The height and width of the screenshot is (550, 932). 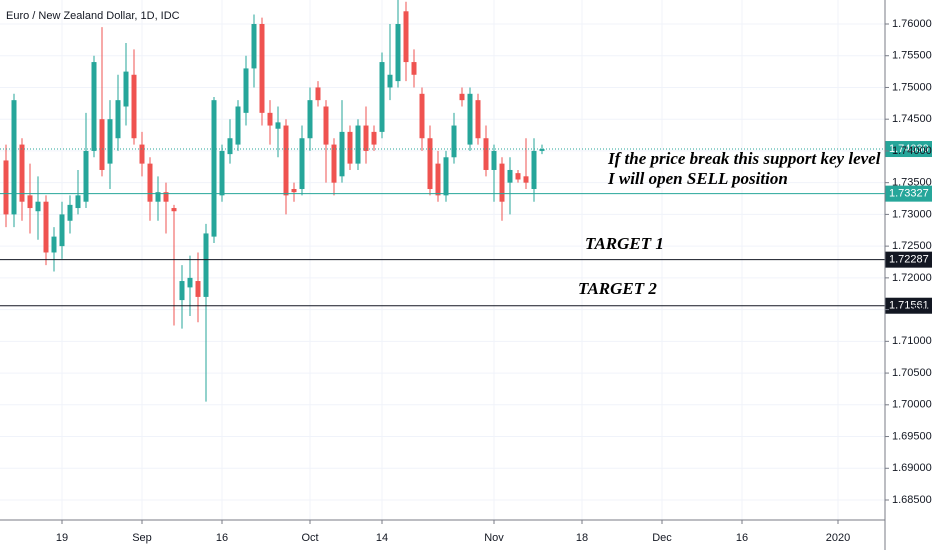 I want to click on chart-title: Euro / New Zealand Dollar, 1D, IDC, so click(x=93, y=16).